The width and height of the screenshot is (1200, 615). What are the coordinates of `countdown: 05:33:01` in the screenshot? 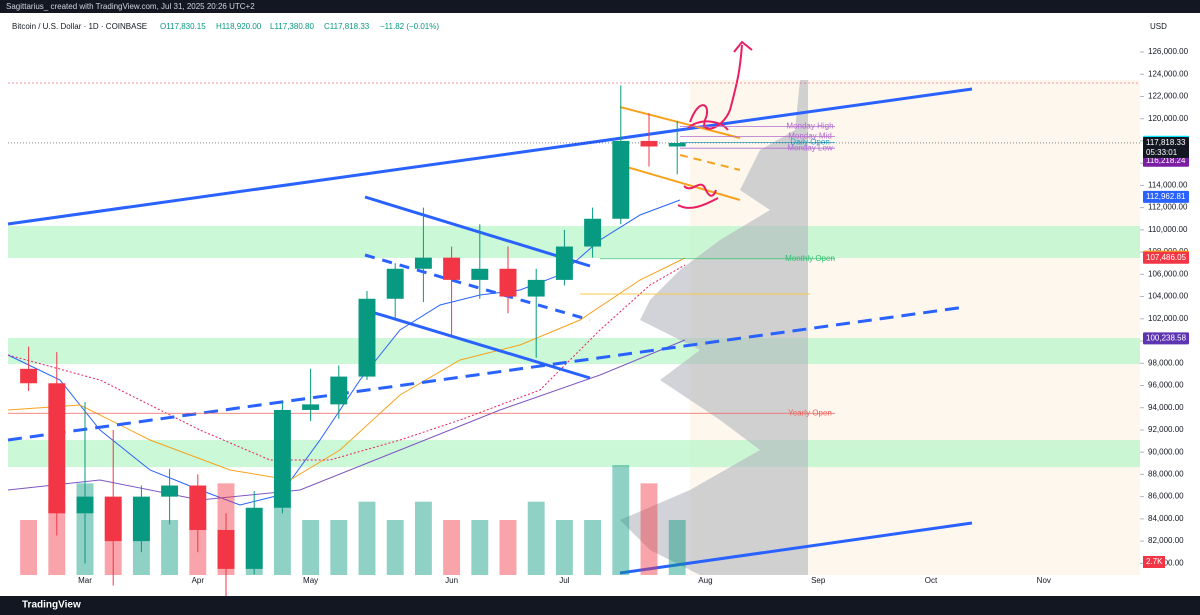 It's located at (1162, 152).